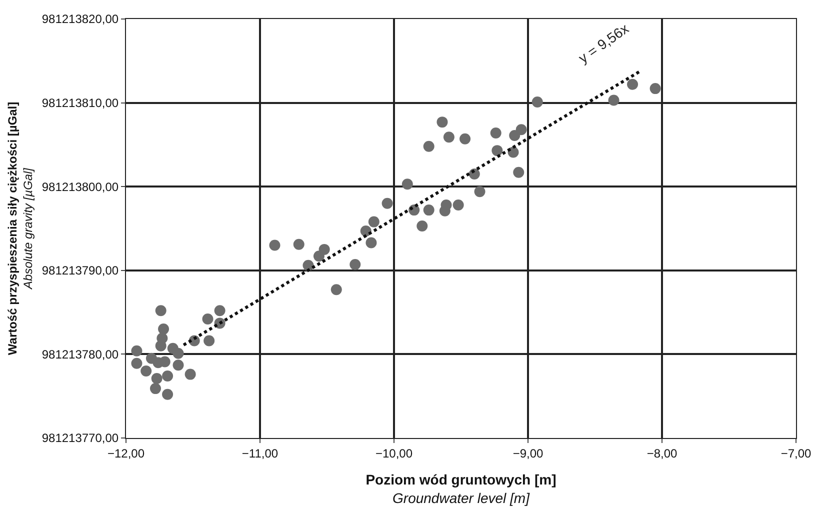 The width and height of the screenshot is (824, 515). What do you see at coordinates (80, 354) in the screenshot?
I see `y-tick-label: 981213780,00` at bounding box center [80, 354].